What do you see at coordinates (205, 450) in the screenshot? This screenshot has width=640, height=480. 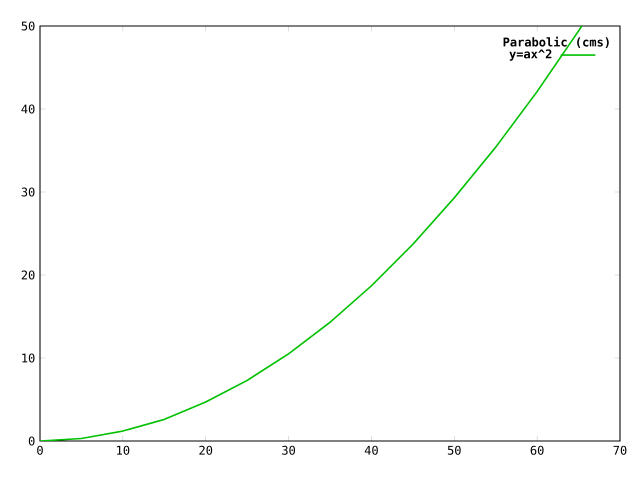 I see `x-tick-label: 20` at bounding box center [205, 450].